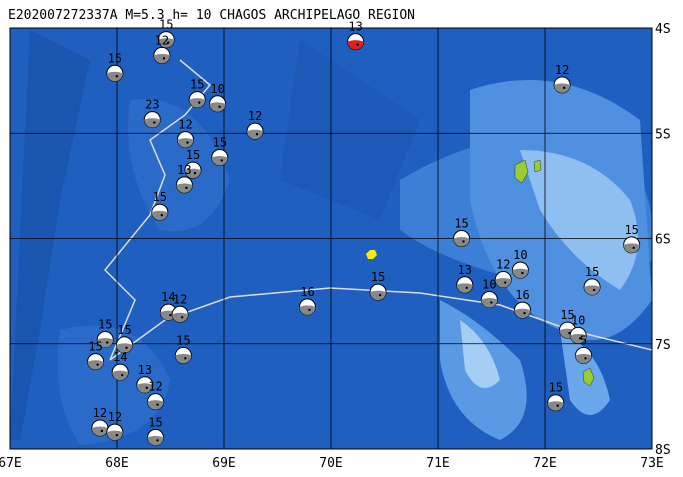  Describe the element at coordinates (663, 134) in the screenshot. I see `y-label: 5S` at that location.